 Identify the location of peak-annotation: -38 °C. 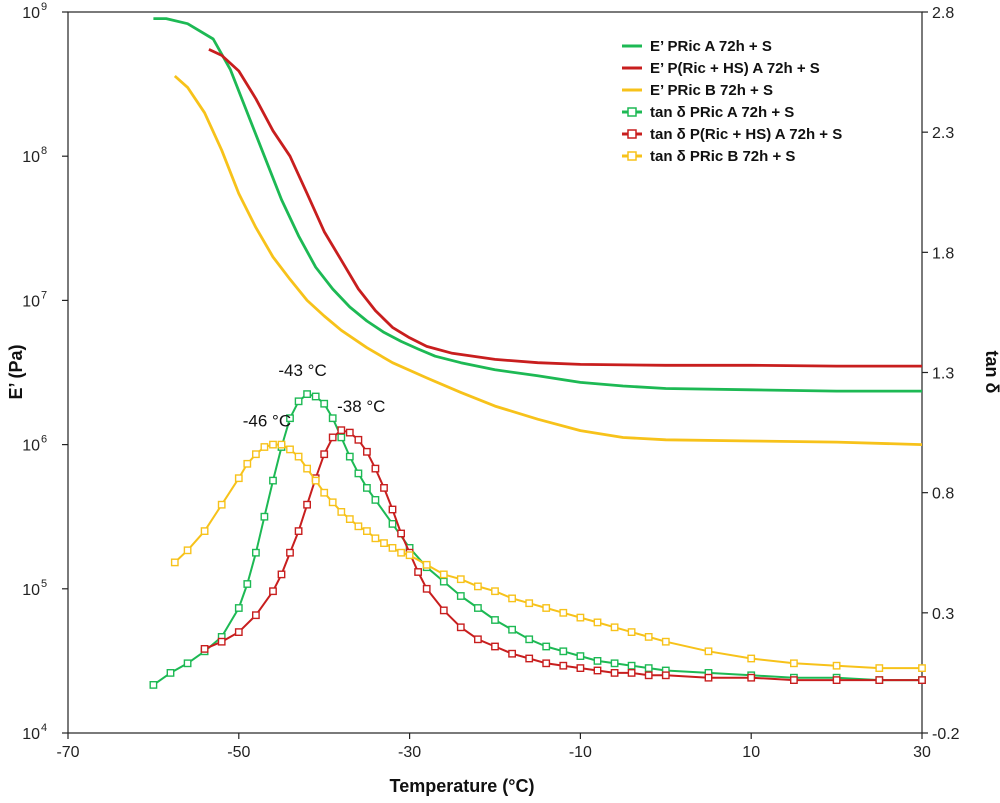
(361, 406).